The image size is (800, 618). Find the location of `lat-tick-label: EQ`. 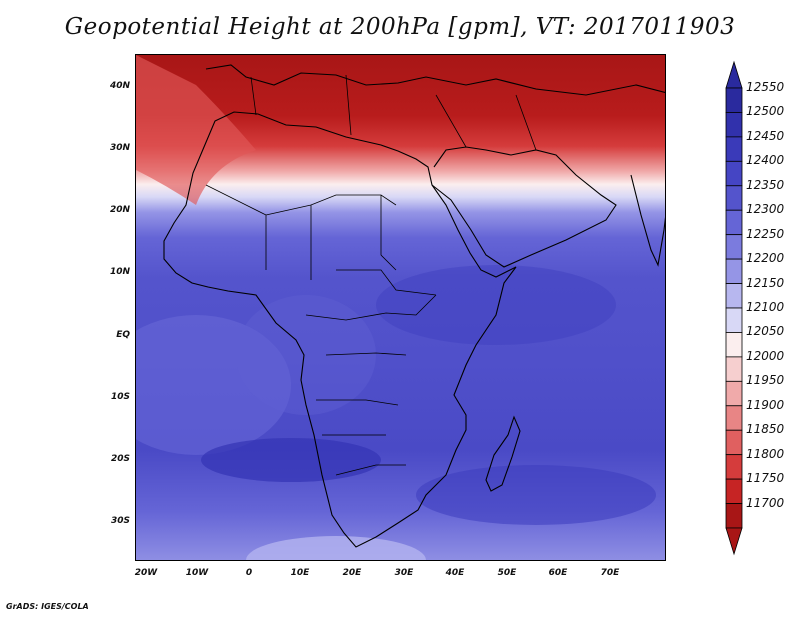

lat-tick-label: EQ is located at coordinates (123, 335).